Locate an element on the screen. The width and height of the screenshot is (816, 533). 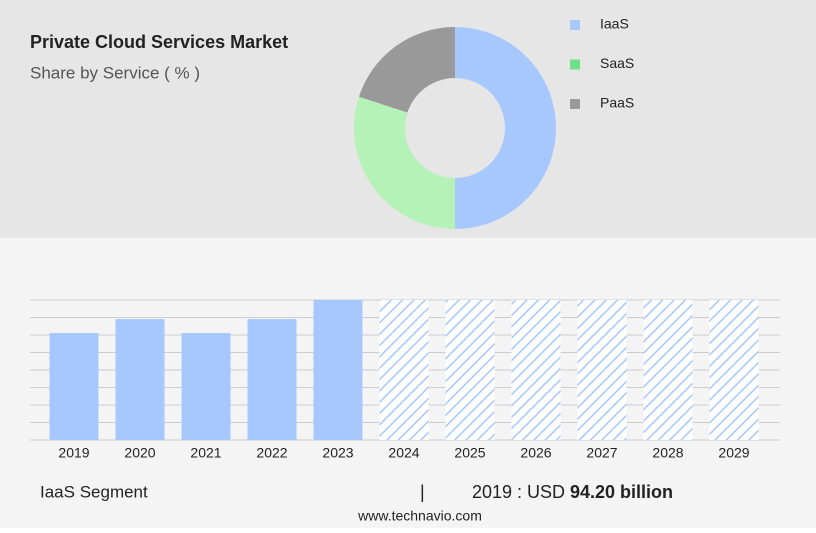
segment-label: IaaS Segment is located at coordinates (94, 491).